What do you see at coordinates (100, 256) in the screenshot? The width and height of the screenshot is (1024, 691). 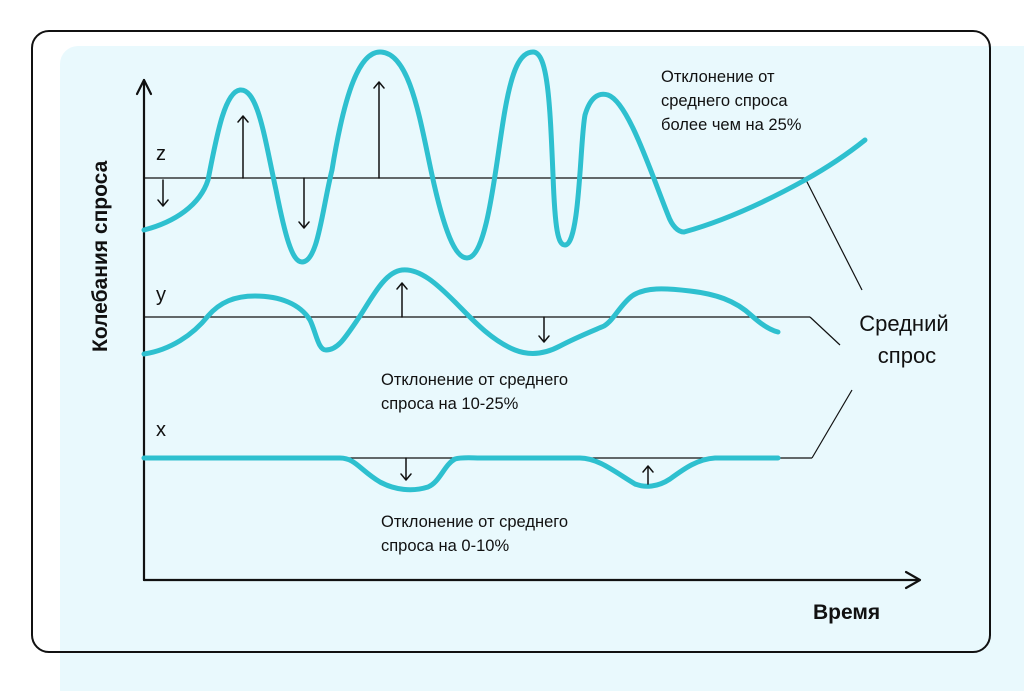 I see `y-axis-label: Колебания спроса` at bounding box center [100, 256].